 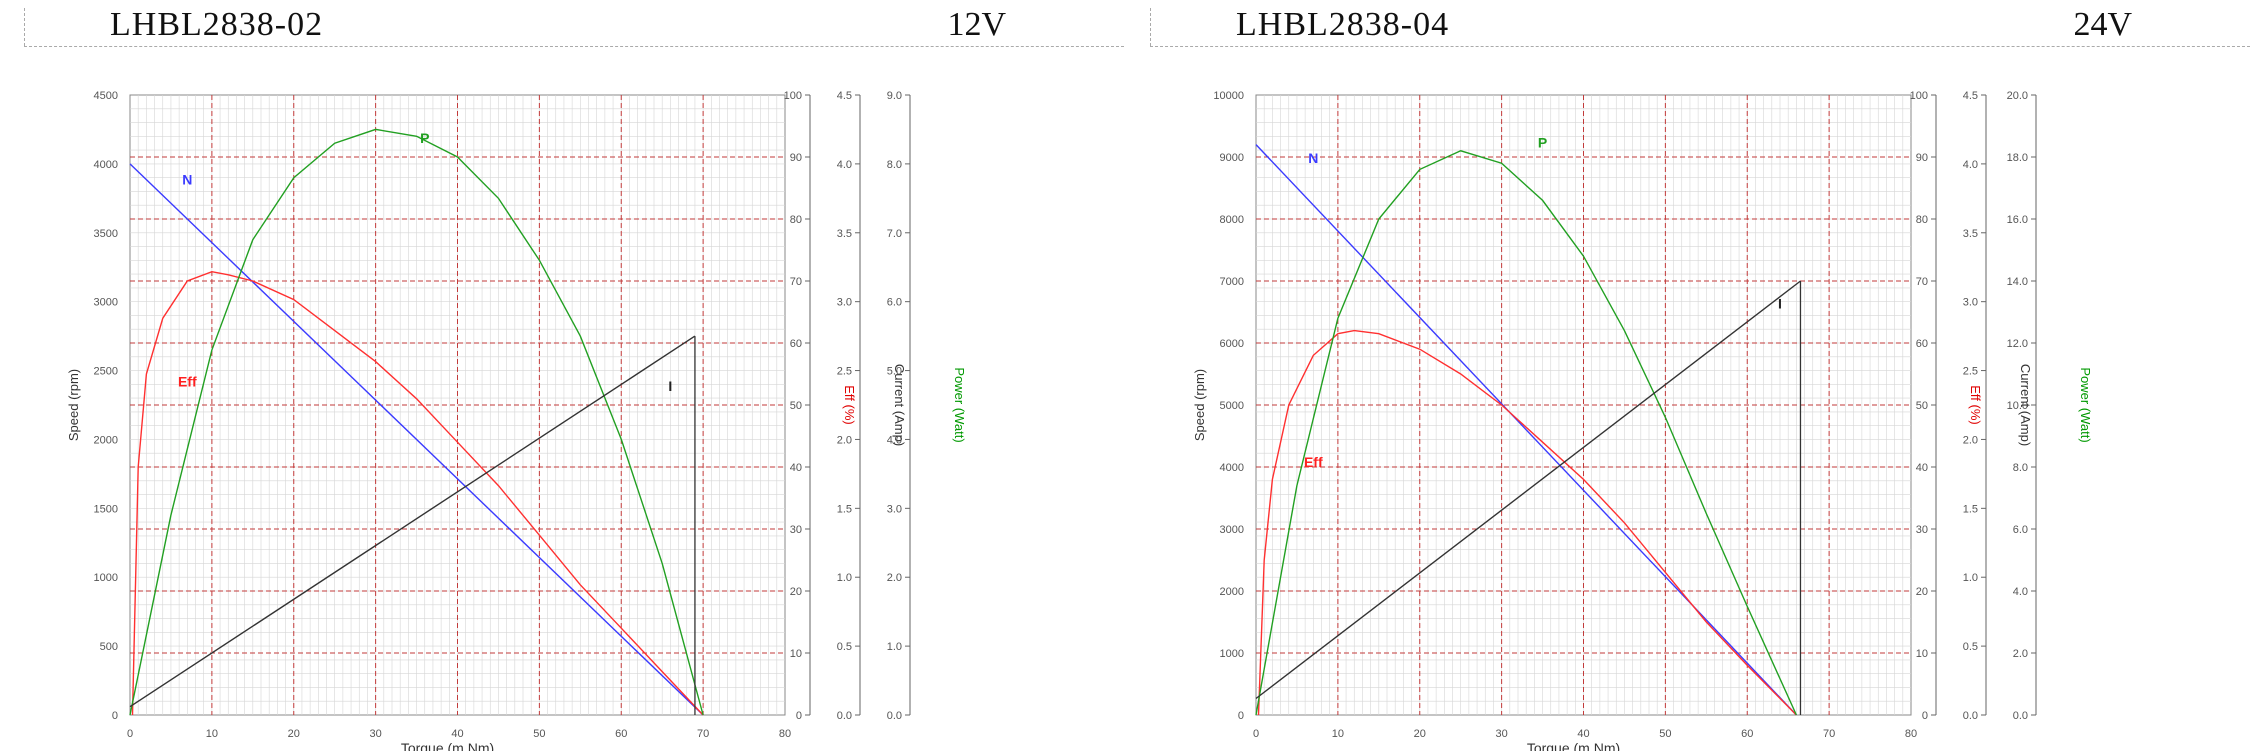 What do you see at coordinates (796, 158) in the screenshot?
I see `eff-tick-label: 90` at bounding box center [796, 158].